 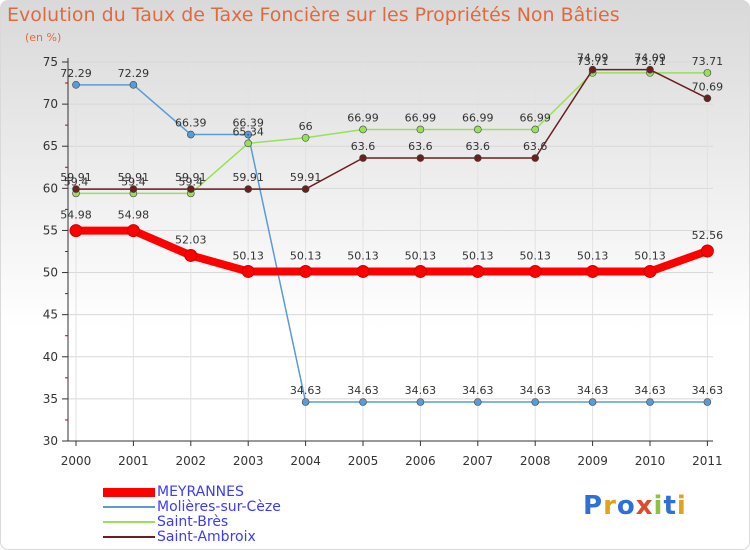 What do you see at coordinates (50, 62) in the screenshot?
I see `y-tick-label: 75` at bounding box center [50, 62].